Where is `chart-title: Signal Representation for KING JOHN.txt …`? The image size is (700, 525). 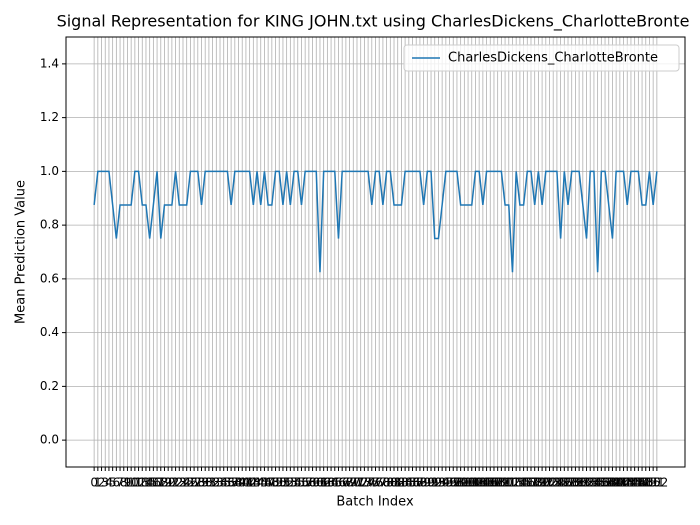
chart-title: Signal Representation for KING JOHN.txt … is located at coordinates (373, 22).